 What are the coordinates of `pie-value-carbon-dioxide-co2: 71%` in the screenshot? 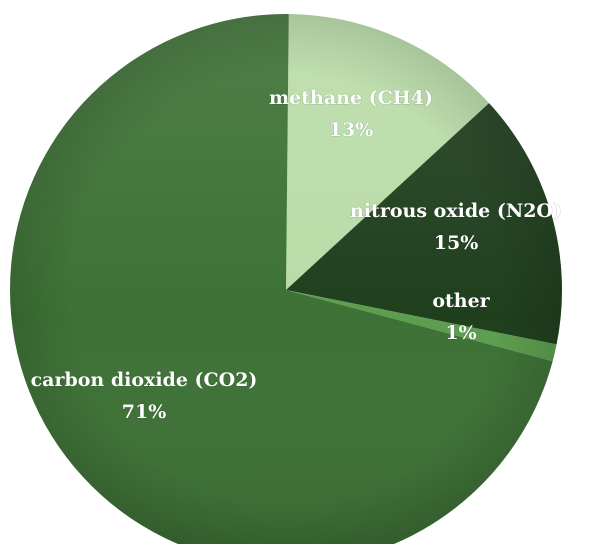 It's located at (144, 412).